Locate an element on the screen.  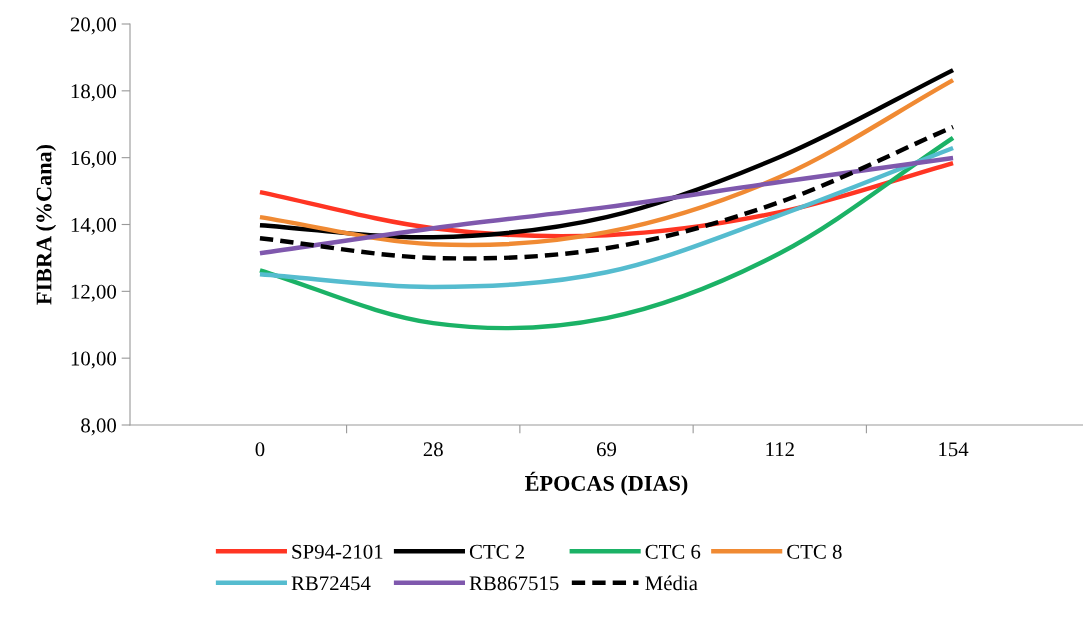
y-tick-label: 16,00 is located at coordinates (94, 160).